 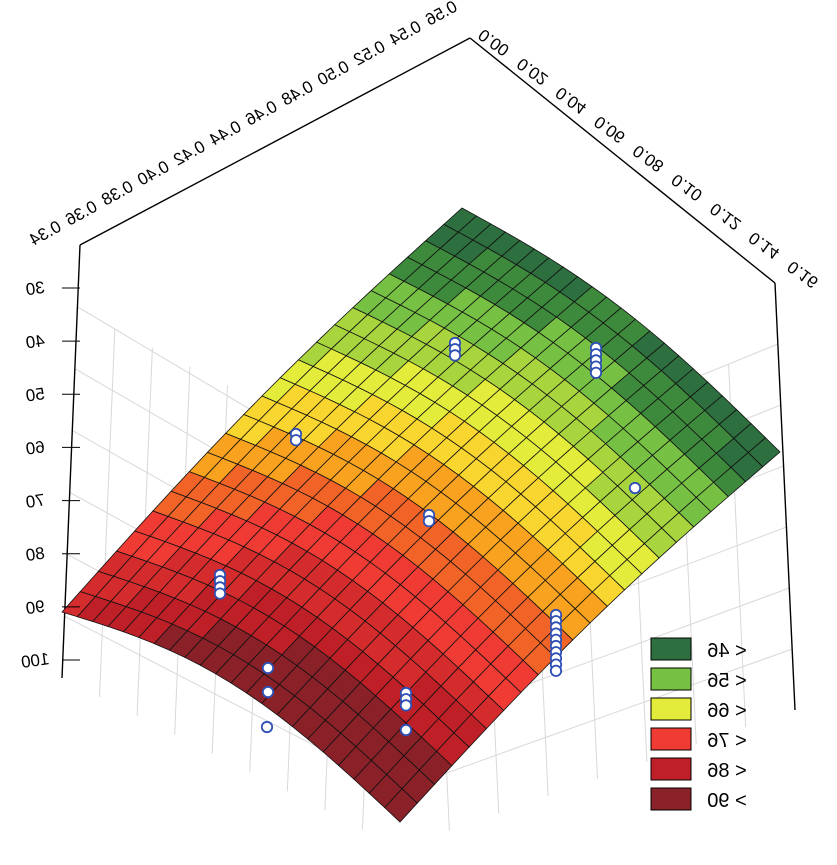 I want to click on legend-label: < 86, so click(x=726, y=771).